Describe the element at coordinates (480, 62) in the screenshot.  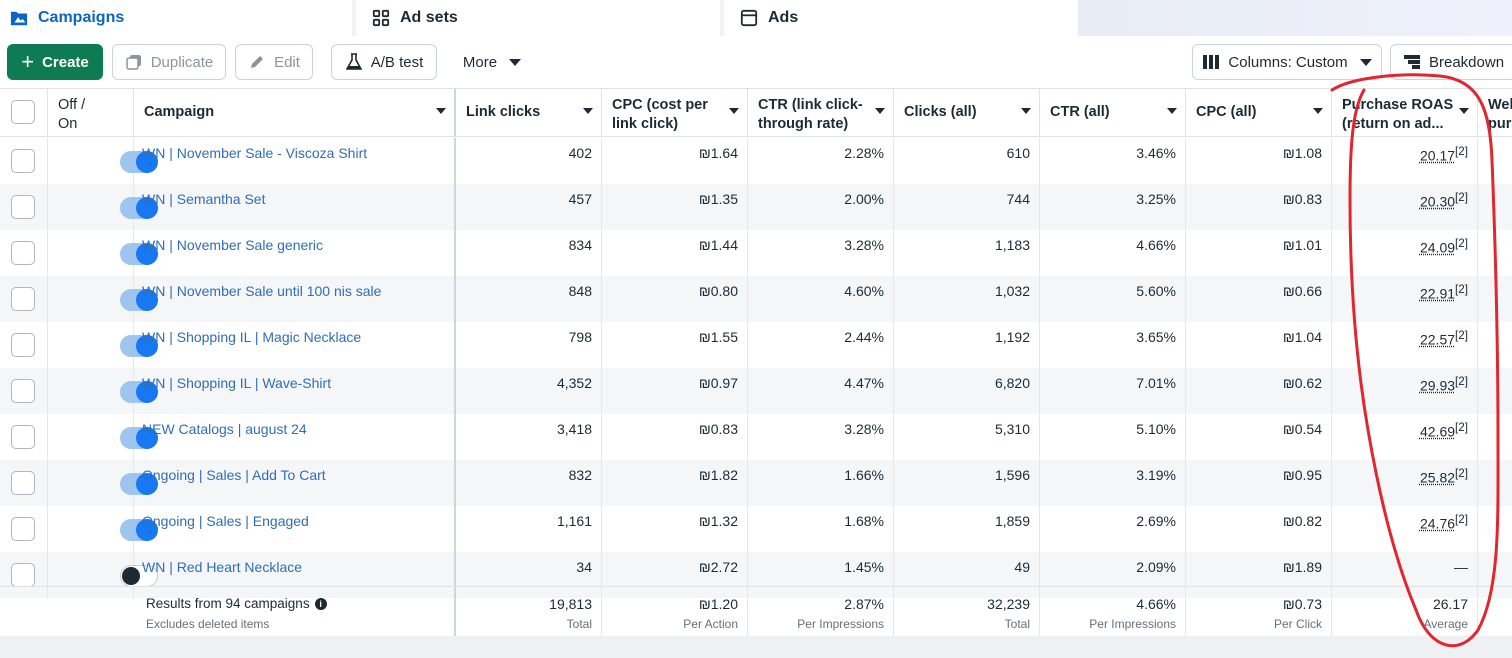
I see `more-label: More` at that location.